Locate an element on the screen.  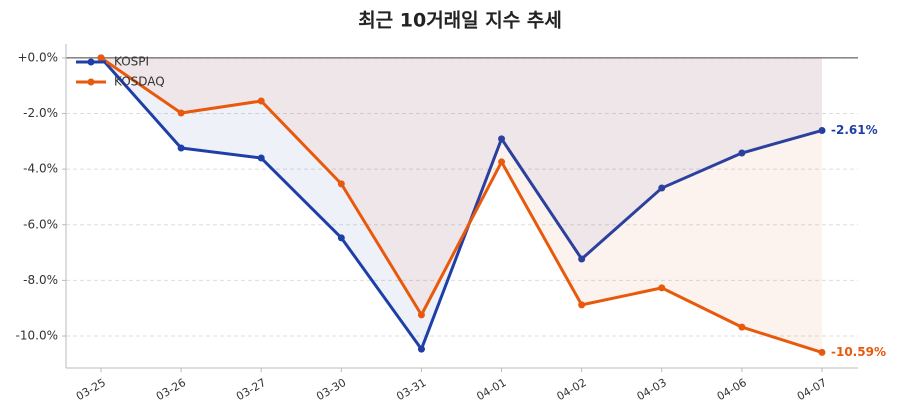
y-tick-label: -2.0% is located at coordinates (40, 113).